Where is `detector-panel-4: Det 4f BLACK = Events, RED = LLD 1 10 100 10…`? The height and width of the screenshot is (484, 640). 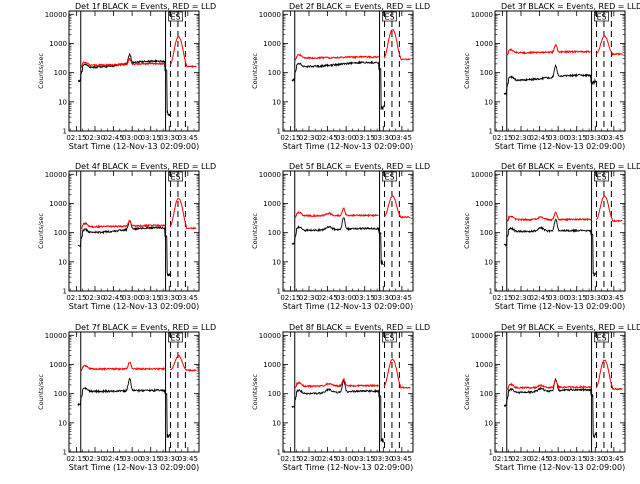 detector-panel-4: Det 4f BLACK = Events, RED = LLD 1 10 100 10… is located at coordinates (126, 236).